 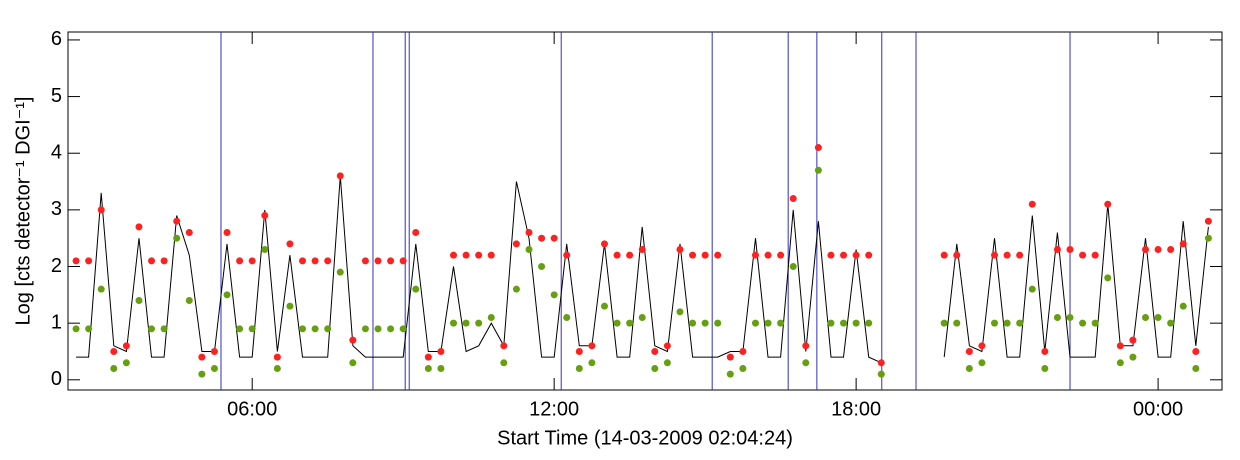 What do you see at coordinates (645, 438) in the screenshot?
I see `x-axis-label: Start Time (14-03-2009 02:04:24)` at bounding box center [645, 438].